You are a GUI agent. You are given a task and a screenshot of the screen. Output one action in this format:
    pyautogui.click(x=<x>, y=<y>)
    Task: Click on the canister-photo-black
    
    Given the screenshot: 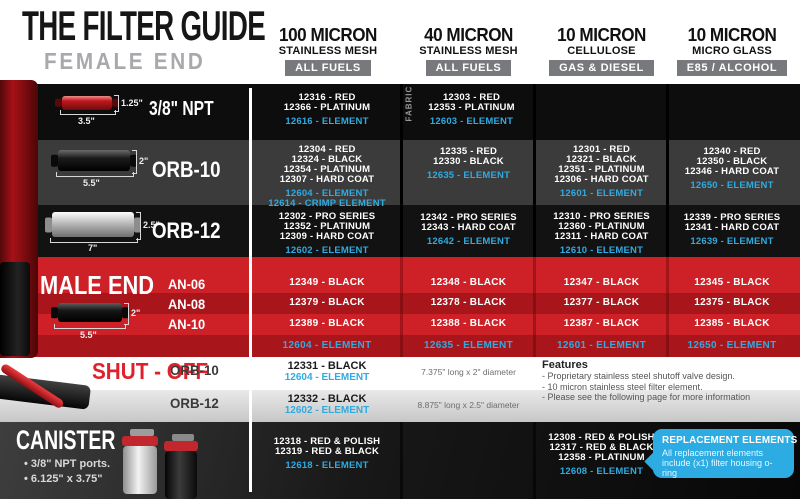 What is the action you would take?
    pyautogui.click(x=181, y=466)
    